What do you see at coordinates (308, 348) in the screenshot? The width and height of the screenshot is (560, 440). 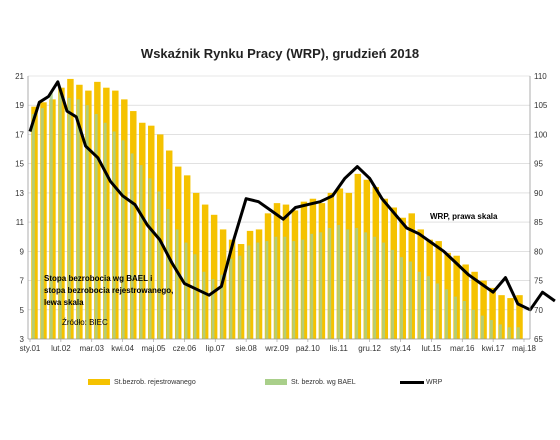 I see `x-tick-9: paź.10` at bounding box center [308, 348].